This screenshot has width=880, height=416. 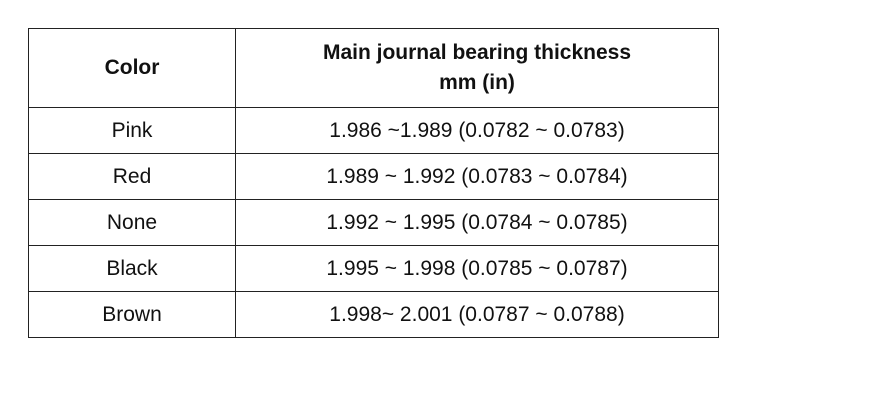 What do you see at coordinates (477, 52) in the screenshot?
I see `header-line: Main journal bearing thickness` at bounding box center [477, 52].